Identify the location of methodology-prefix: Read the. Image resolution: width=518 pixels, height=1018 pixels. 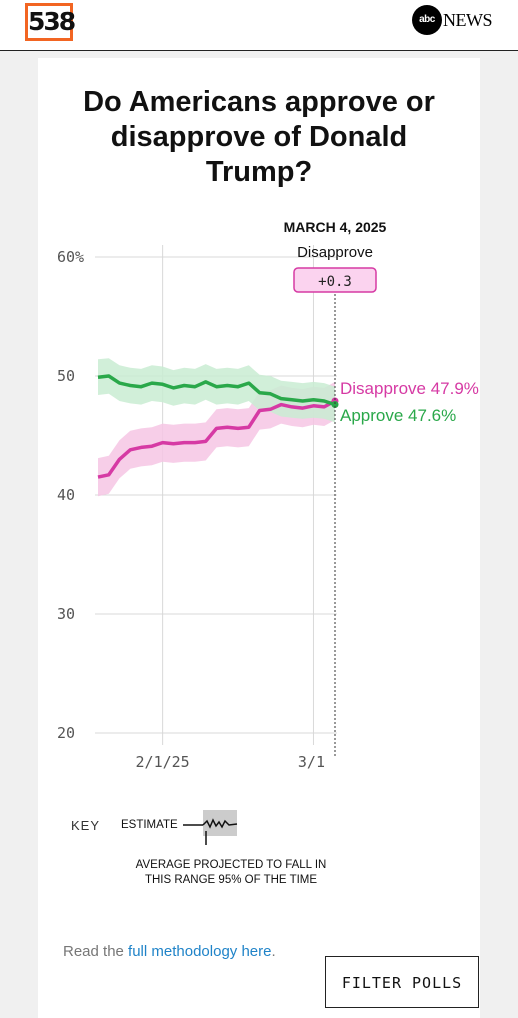
(96, 951).